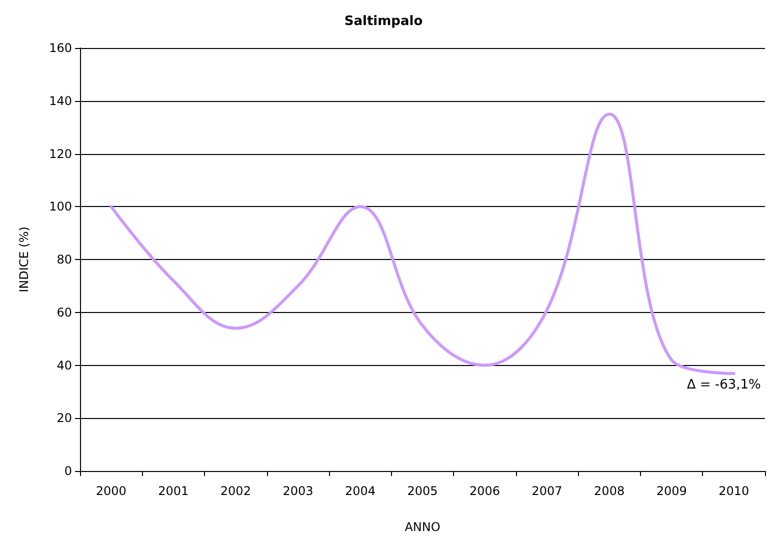 The image size is (767, 538). Describe the element at coordinates (609, 491) in the screenshot. I see `x-tick-label: 2008` at that location.